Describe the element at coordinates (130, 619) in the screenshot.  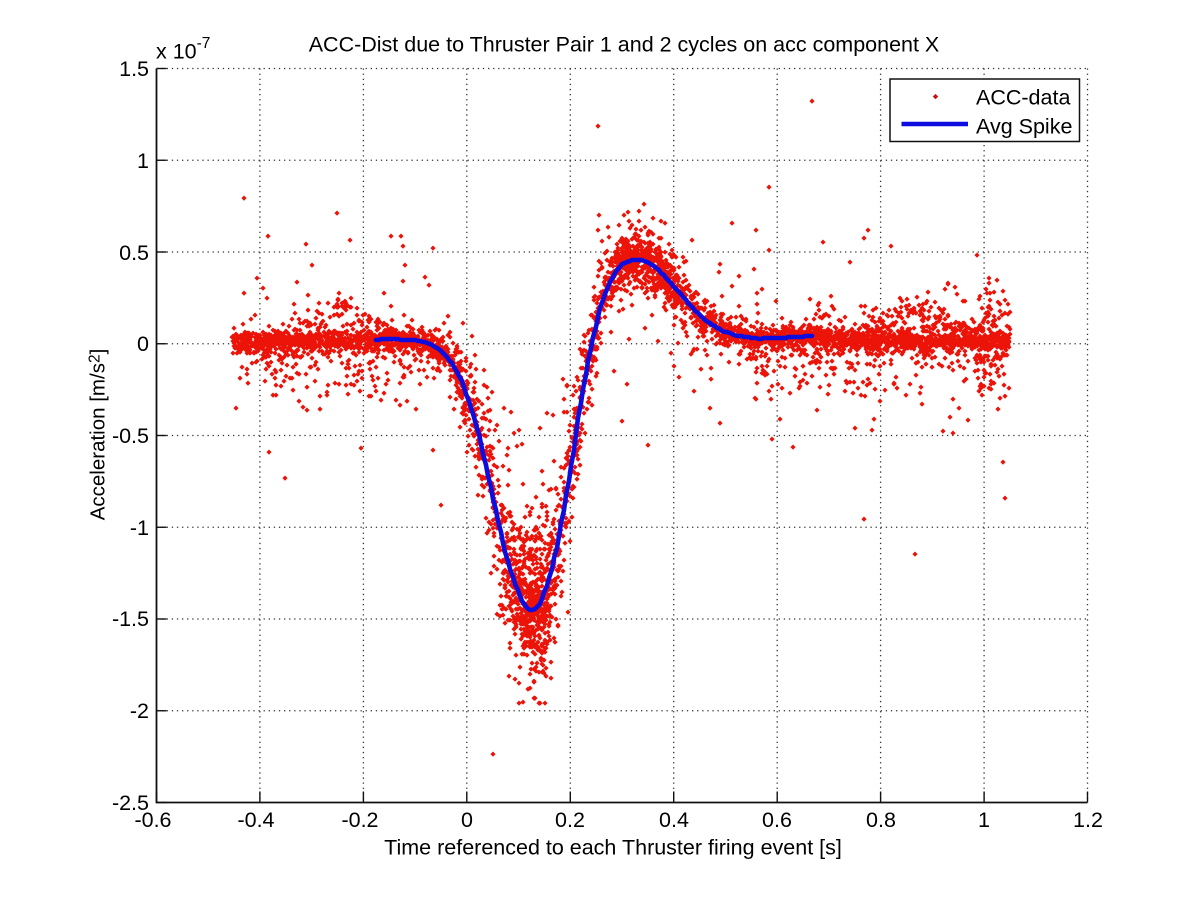
I see `svg-text: -1.5` at that location.